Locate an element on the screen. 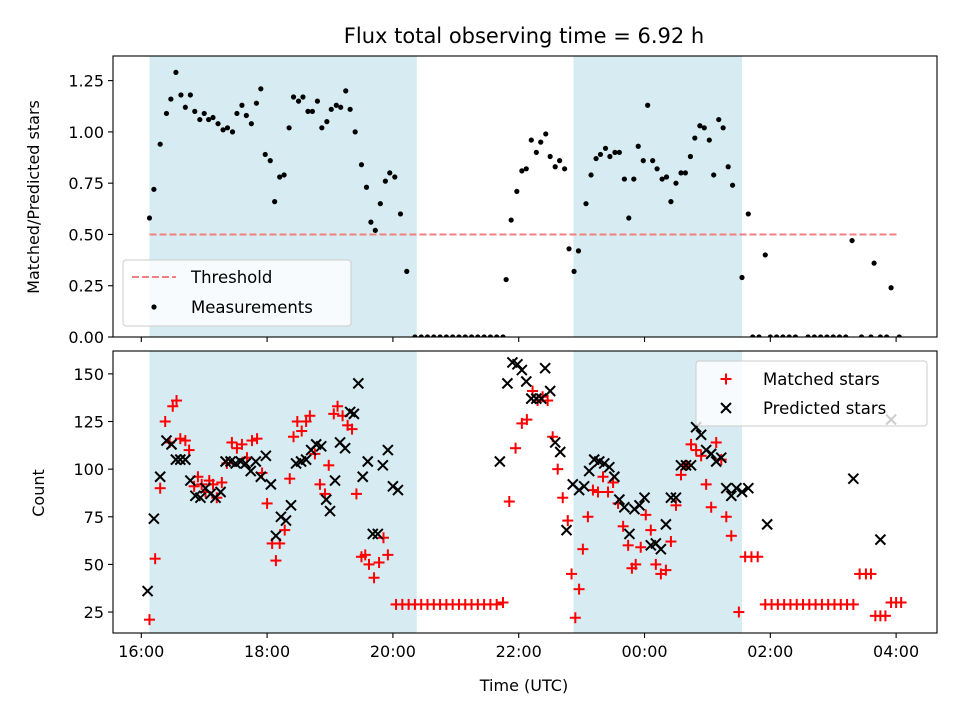 This screenshot has height=720, width=960. bottom-x-tick-label: 22:00 is located at coordinates (519, 651).